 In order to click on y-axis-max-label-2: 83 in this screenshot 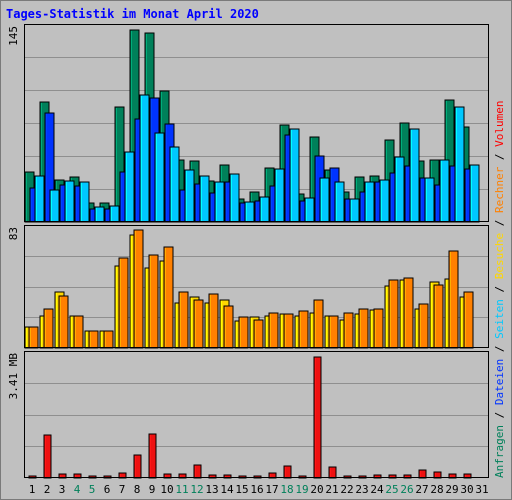, I will do `click(13, 233)`.